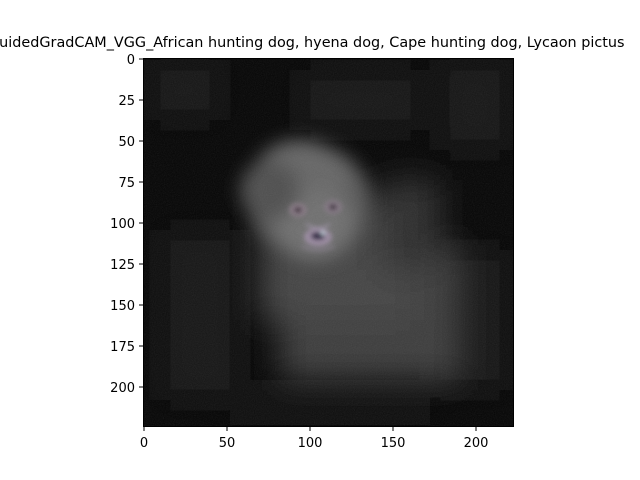 This screenshot has width=640, height=480. I want to click on y-tick-label: 25, so click(126, 101).